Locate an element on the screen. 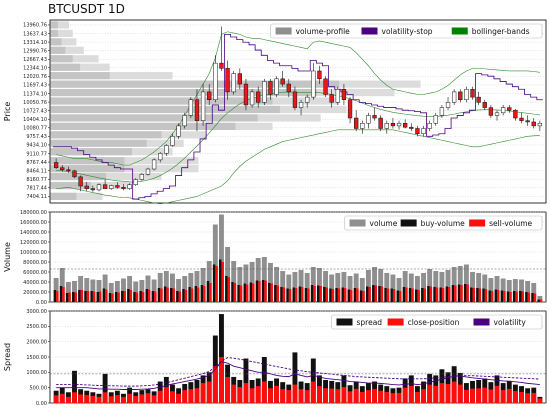  y-tick-label: 11697.43 is located at coordinates (35, 86).